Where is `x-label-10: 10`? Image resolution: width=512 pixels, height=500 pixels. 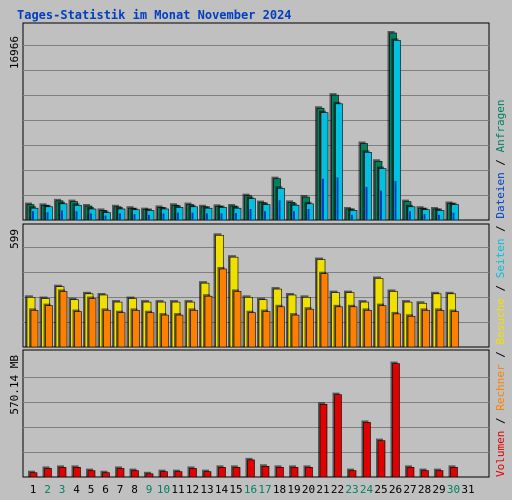 x-label-10: 10 is located at coordinates (163, 489).